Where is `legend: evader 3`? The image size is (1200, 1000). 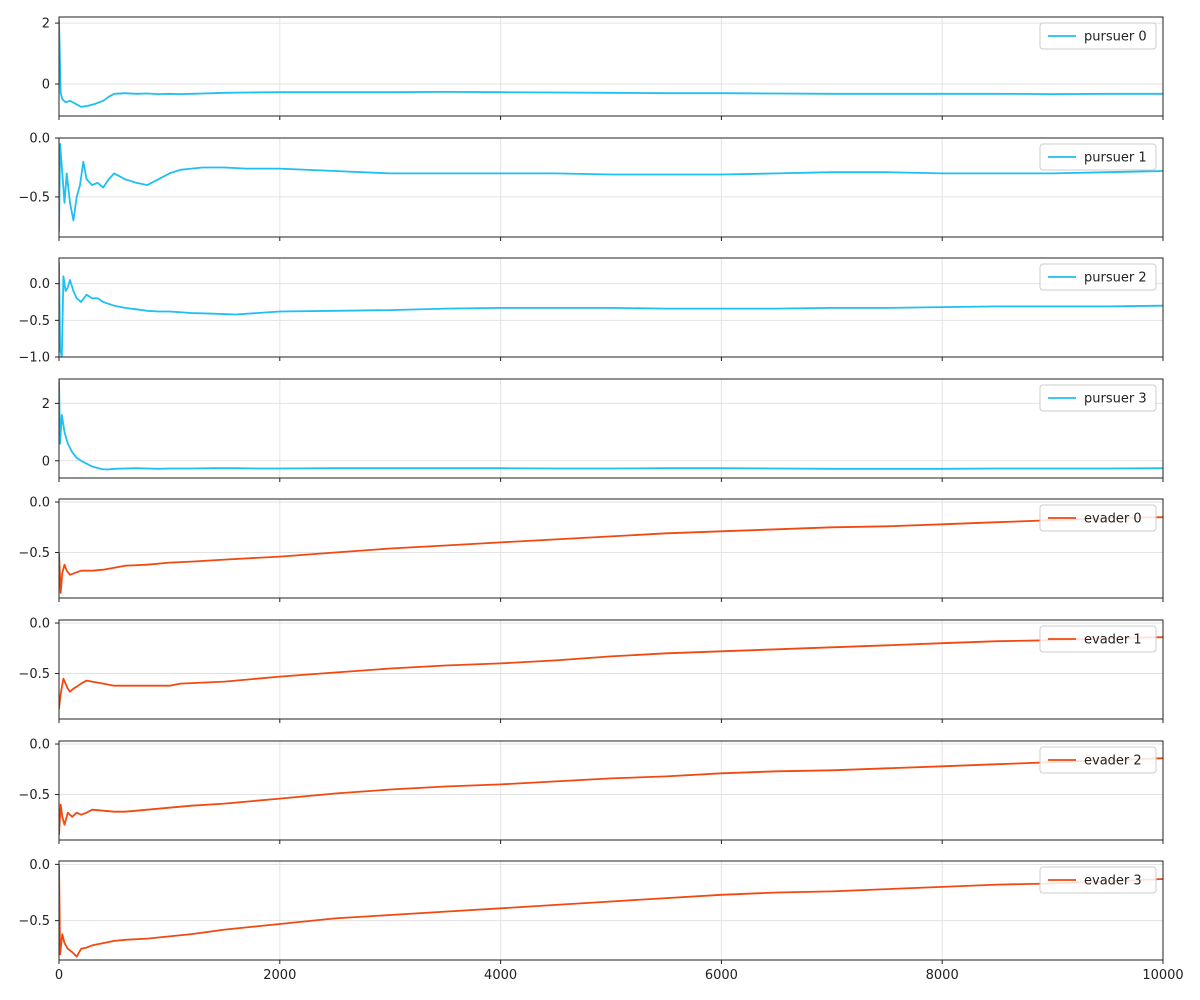
legend: evader 3 is located at coordinates (1098, 880).